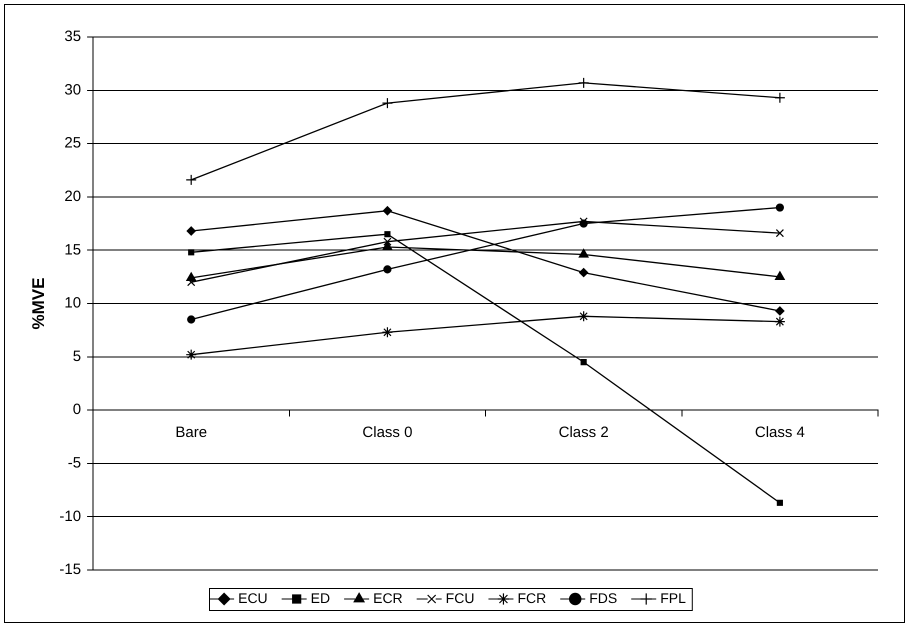 Image resolution: width=911 pixels, height=629 pixels. What do you see at coordinates (70, 569) in the screenshot?
I see `y-tick-label: -15` at bounding box center [70, 569].